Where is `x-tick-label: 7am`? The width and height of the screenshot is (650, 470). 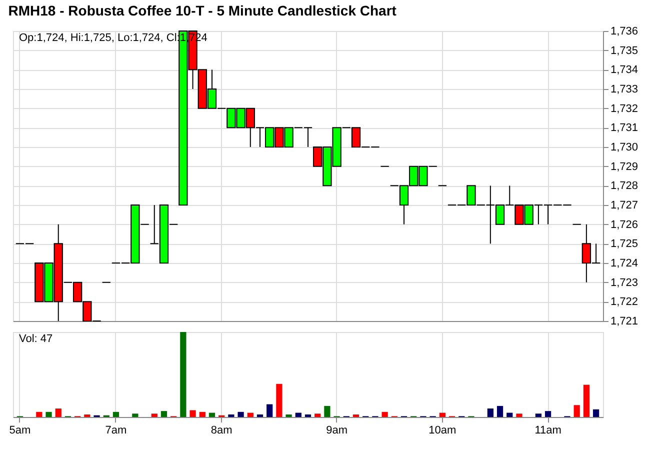
x-tick-label: 7am is located at coordinates (116, 430).